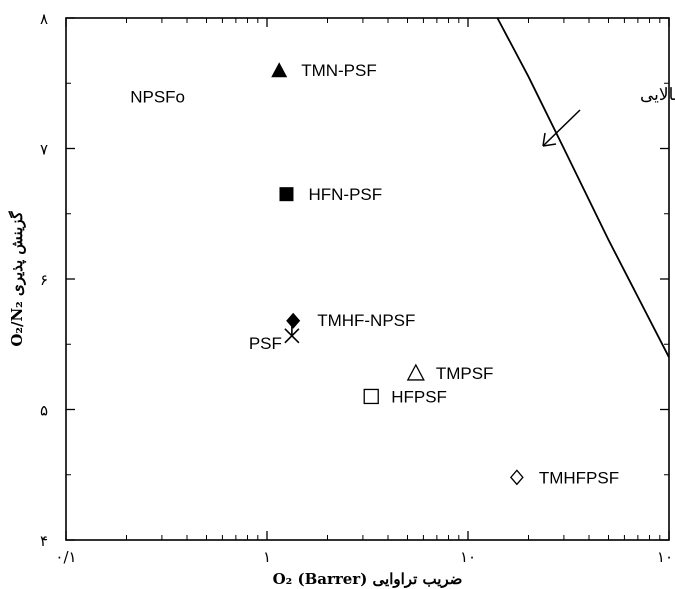 Image resolution: width=675 pixels, height=589 pixels. Describe the element at coordinates (65, 557) in the screenshot. I see `x-tick-label: ۰/۱` at that location.